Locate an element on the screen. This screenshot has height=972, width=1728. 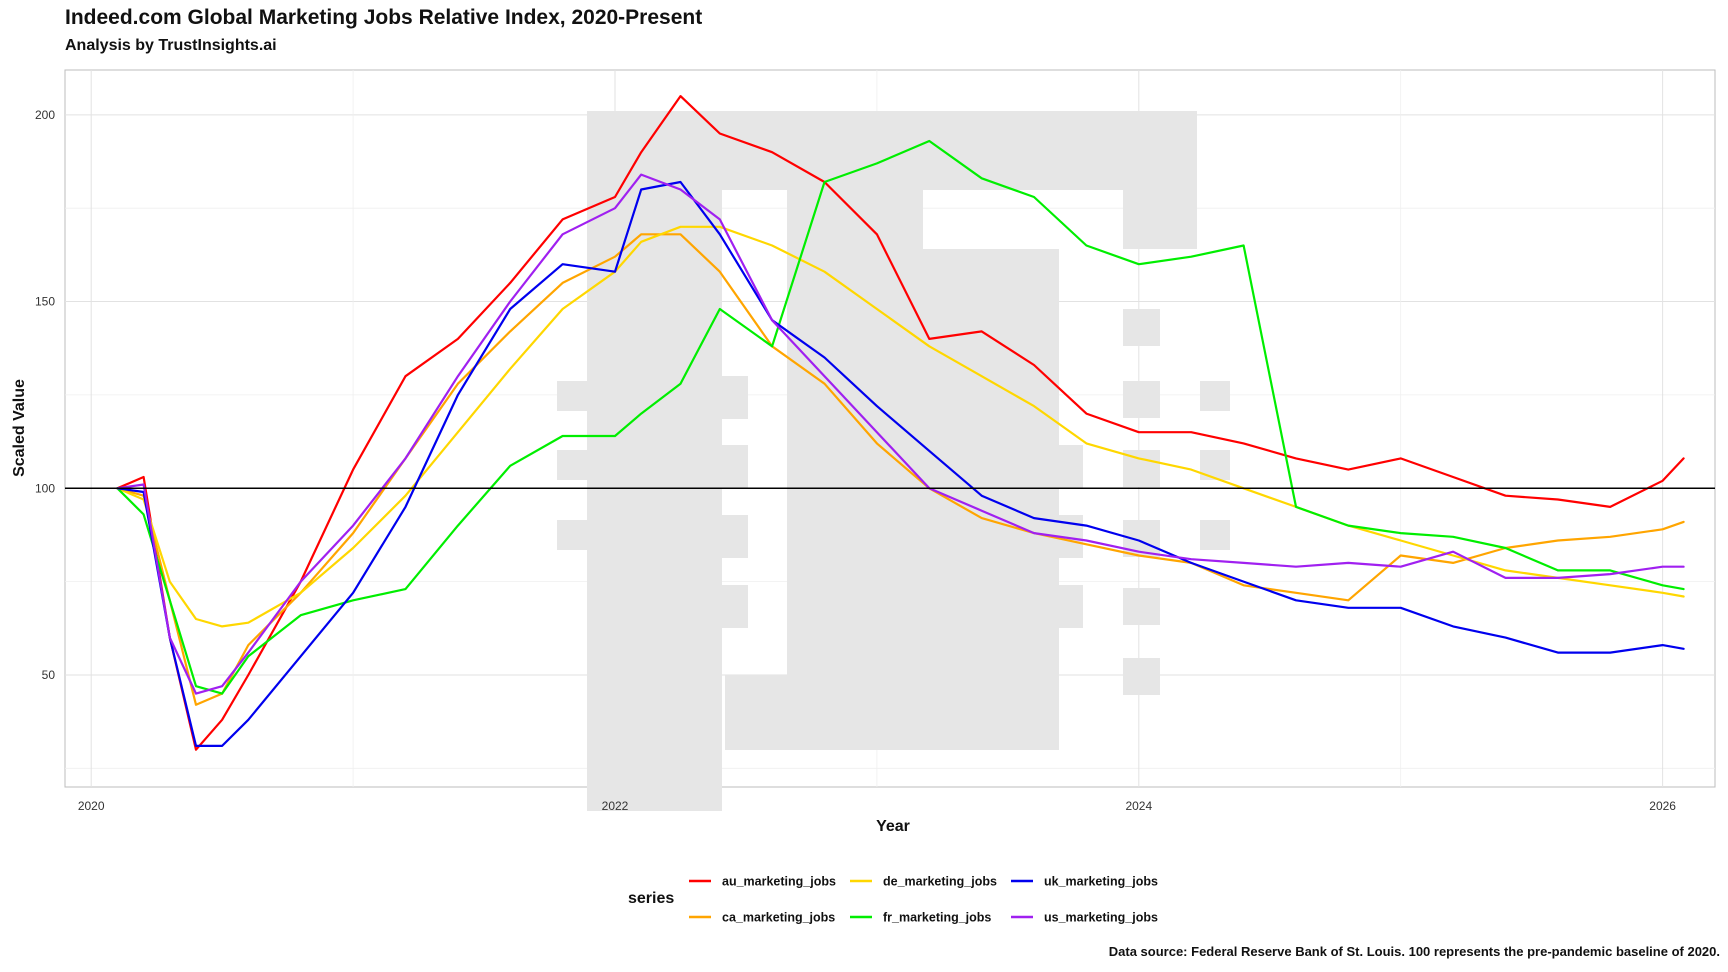
legend-item-ca_marketing_jobs: ca_marketing_jobs is located at coordinates (762, 918).